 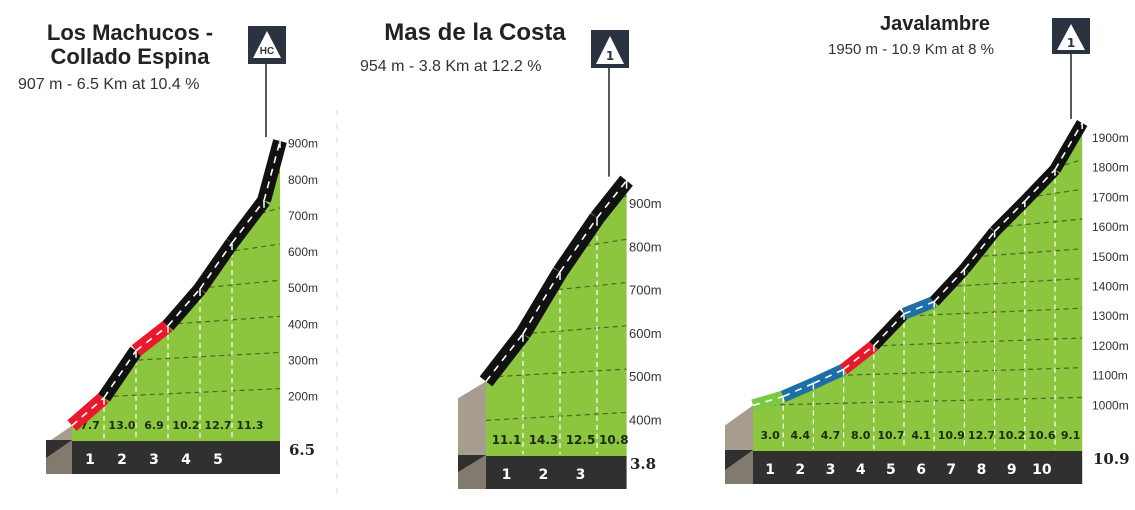 I want to click on gradient-label: 14.3, so click(x=544, y=440).